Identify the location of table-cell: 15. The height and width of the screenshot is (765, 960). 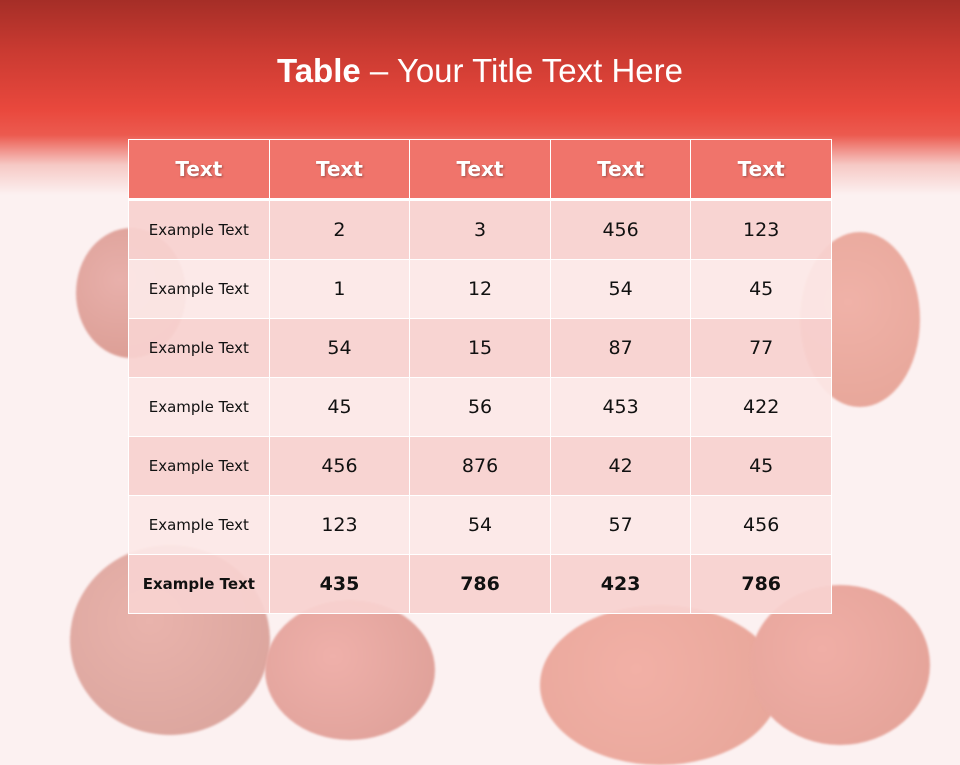
(480, 348).